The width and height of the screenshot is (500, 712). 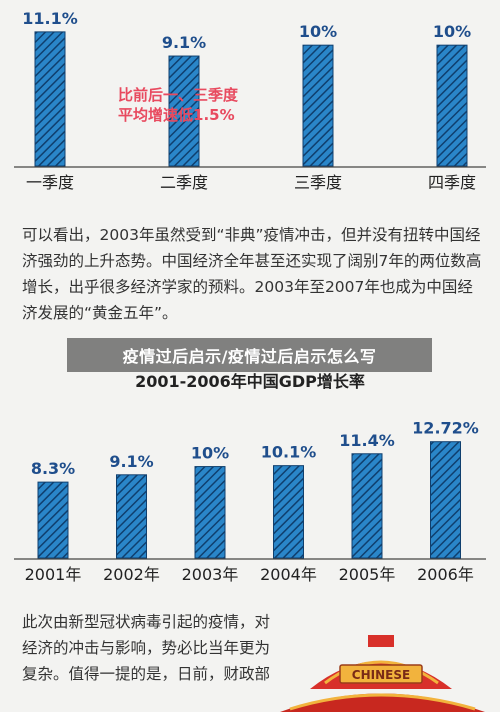 I want to click on bar-2003年, so click(x=210, y=512).